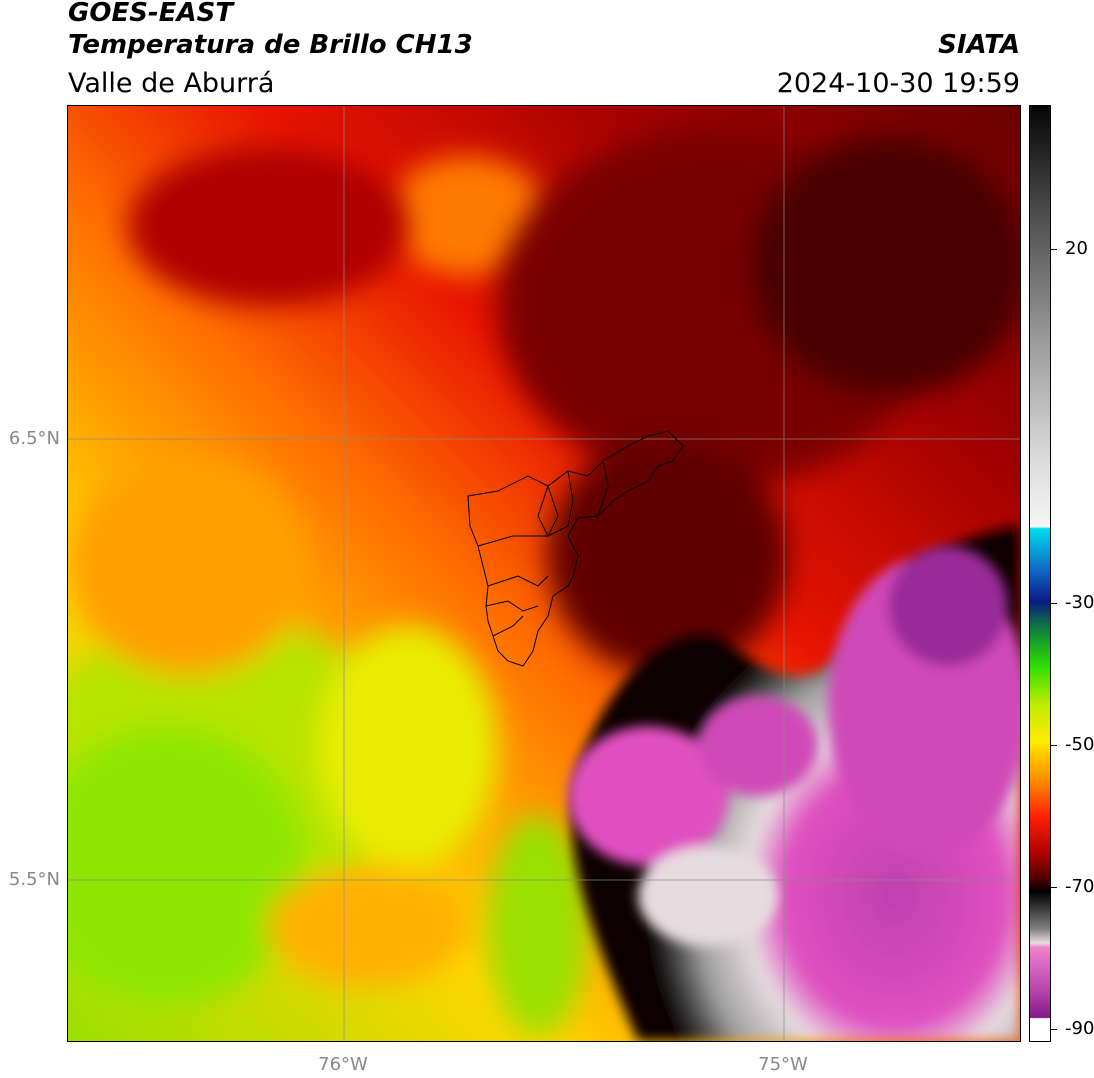 This screenshot has height=1078, width=1094. I want to click on lat-tick-label: 5.5°N, so click(34, 879).